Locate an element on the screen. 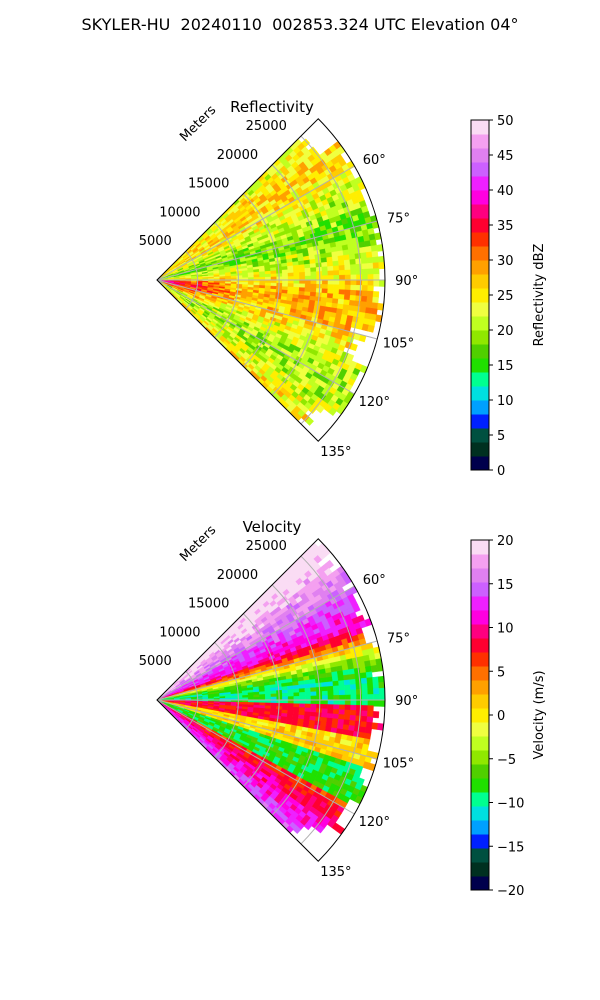 The width and height of the screenshot is (600, 1000). colorbar-tick-label: 20 is located at coordinates (505, 331).